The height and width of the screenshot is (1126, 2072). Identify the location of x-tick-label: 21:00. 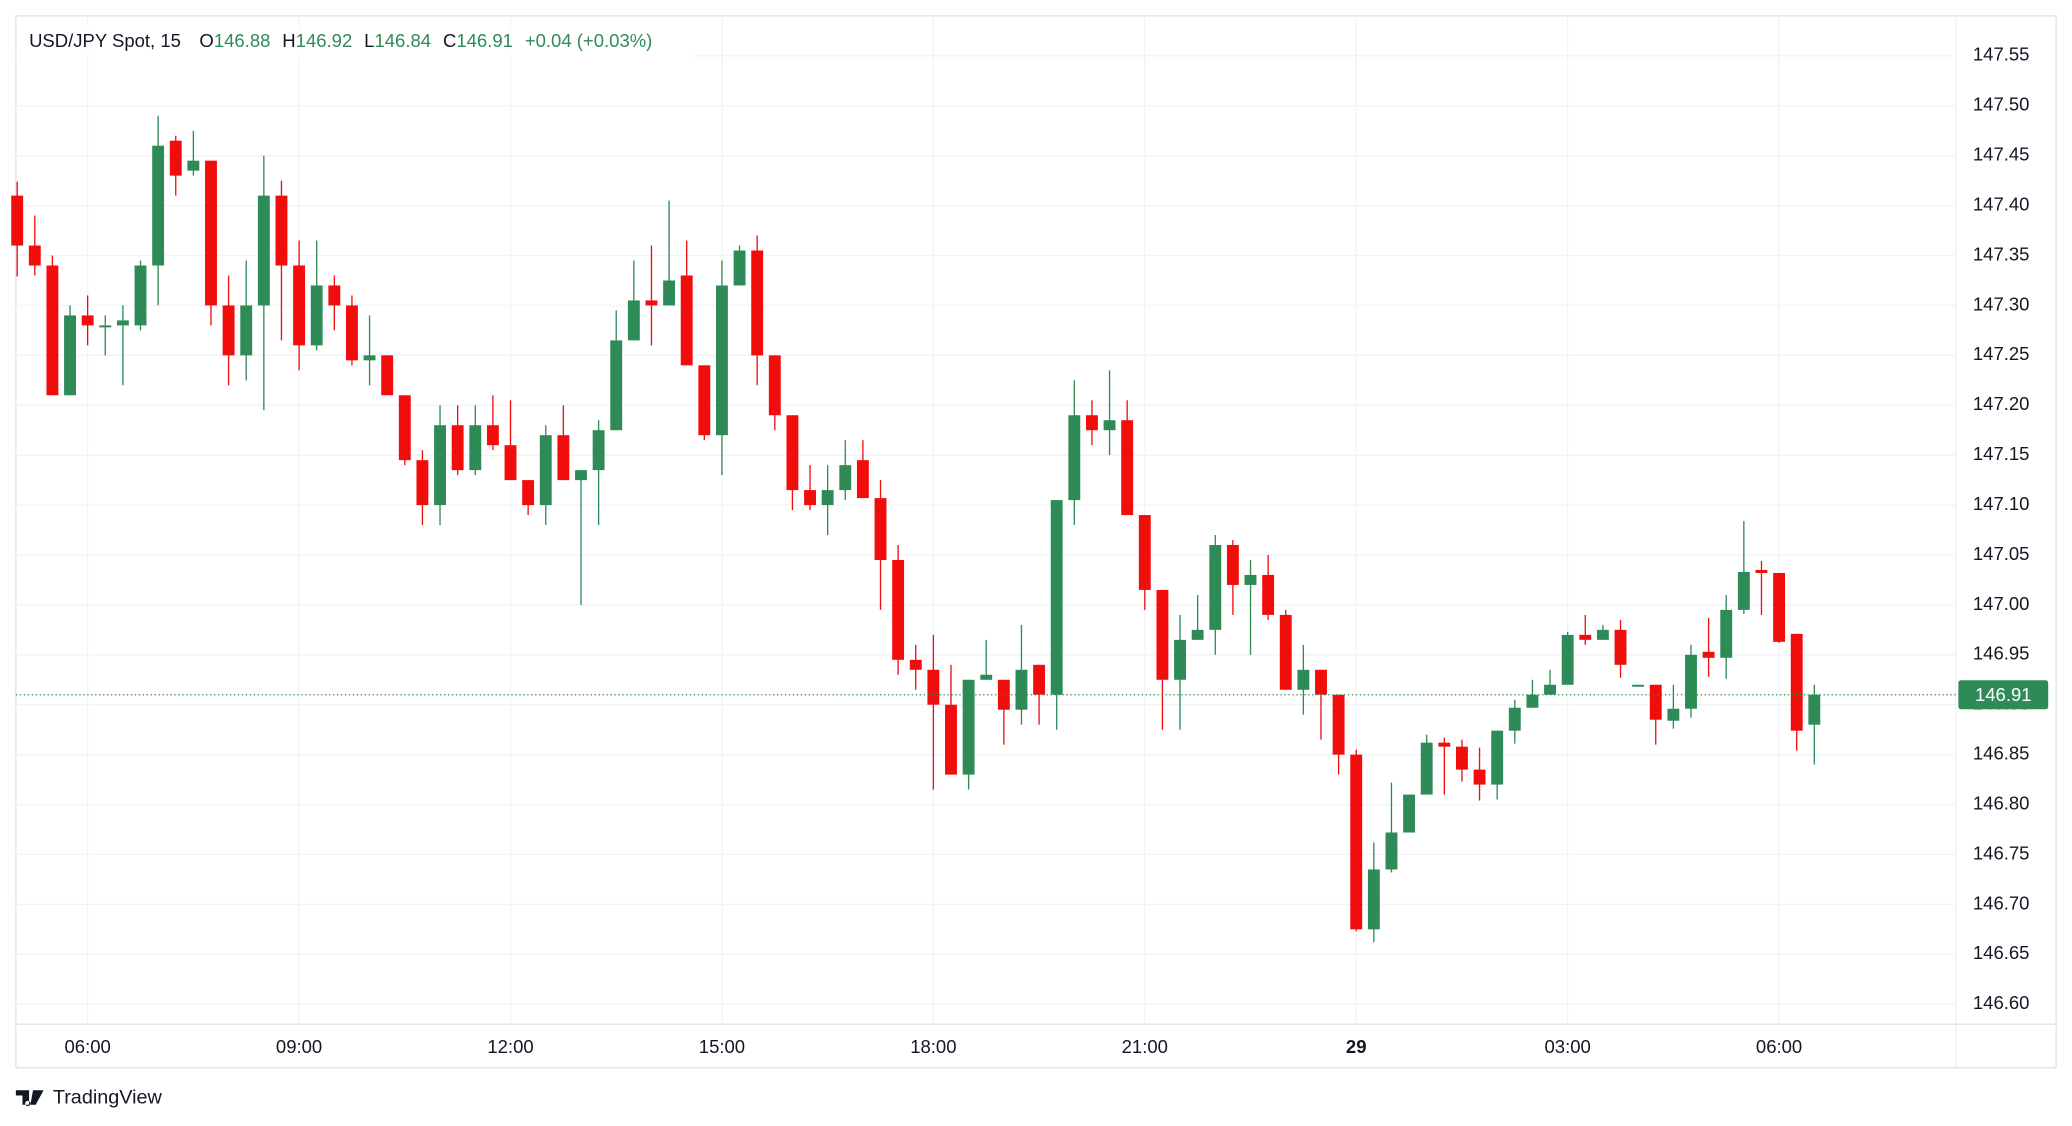
(1145, 1046).